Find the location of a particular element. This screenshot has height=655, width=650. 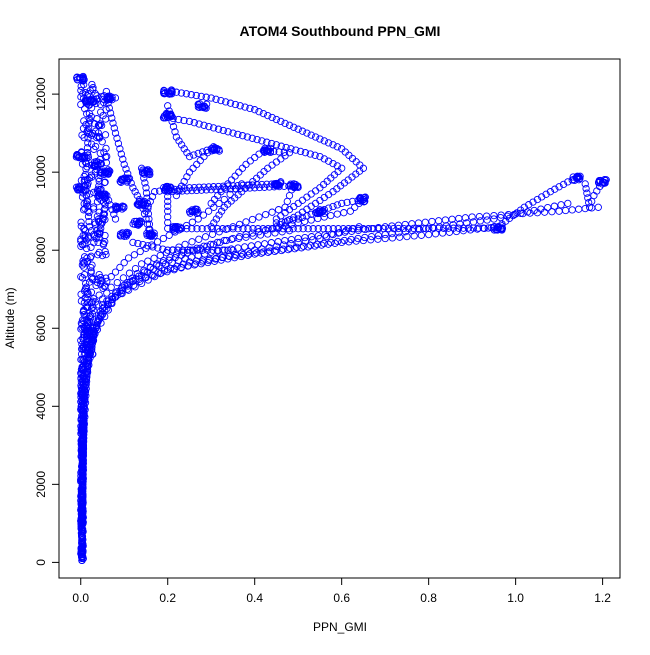

y-tick-label: 8000 is located at coordinates (41, 250).